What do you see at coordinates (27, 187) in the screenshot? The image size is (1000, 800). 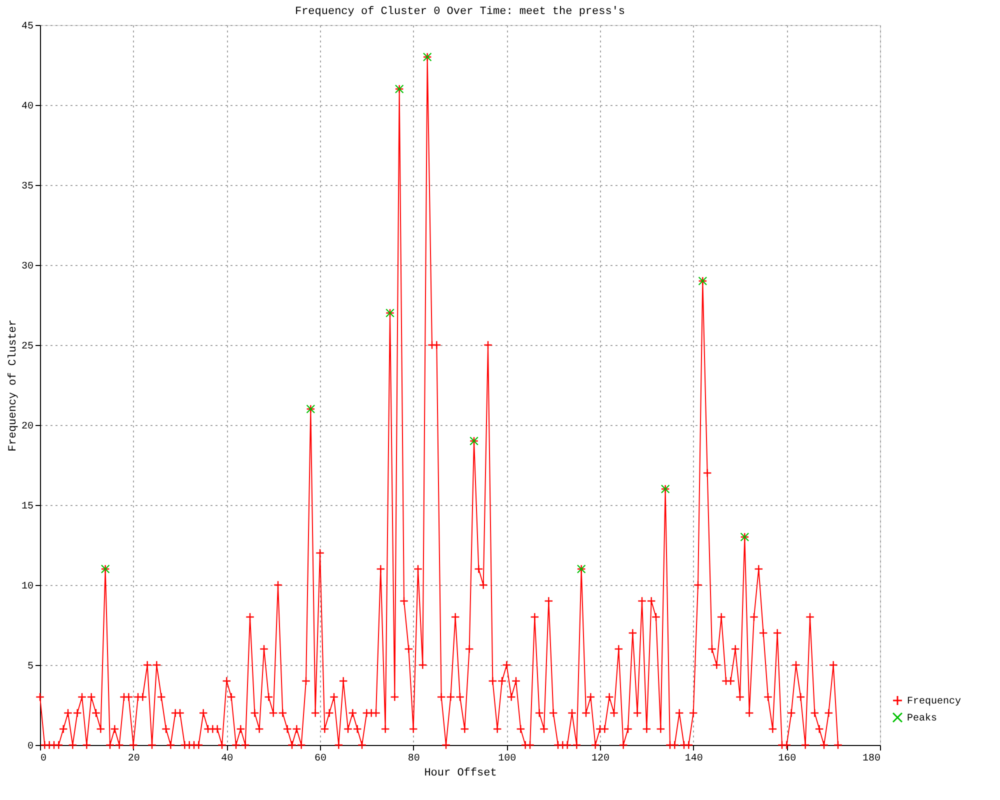 I see `y-tick-label: 35` at bounding box center [27, 187].